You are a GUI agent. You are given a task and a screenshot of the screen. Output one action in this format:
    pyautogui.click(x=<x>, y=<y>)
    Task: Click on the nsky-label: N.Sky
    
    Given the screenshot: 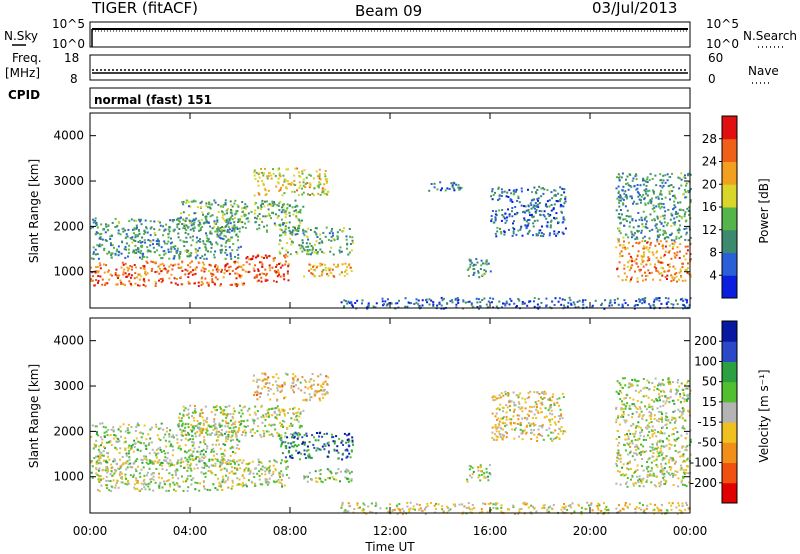 What is the action you would take?
    pyautogui.click(x=21, y=36)
    